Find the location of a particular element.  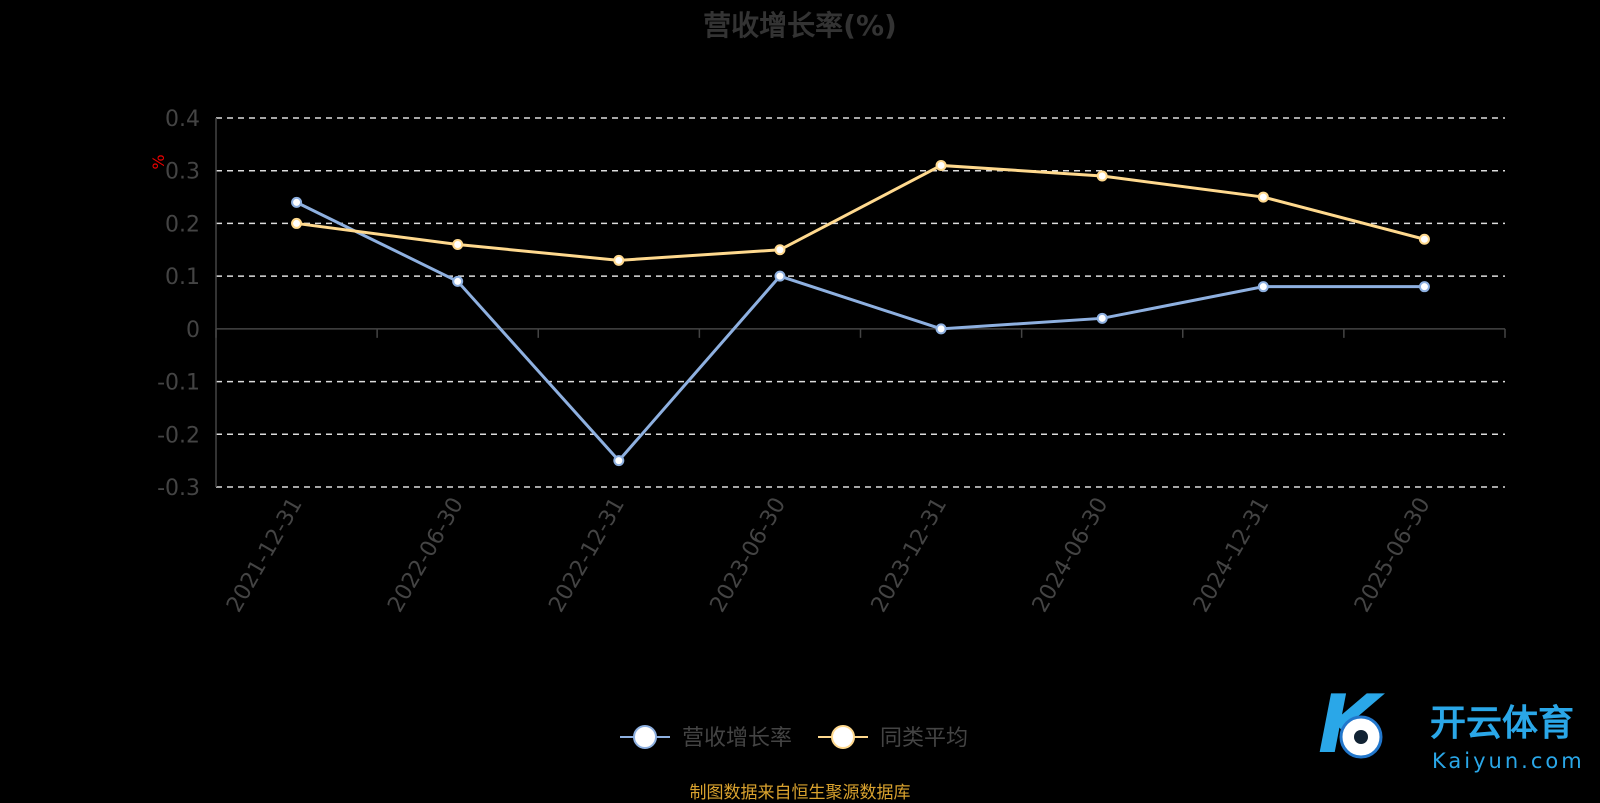

y-tick-label: 0.4 is located at coordinates (182, 119).